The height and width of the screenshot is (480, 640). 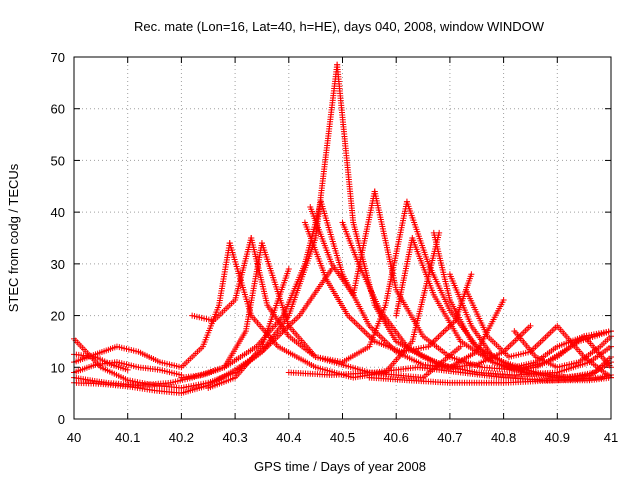 I want to click on y-tick-label: 70, so click(x=58, y=57).